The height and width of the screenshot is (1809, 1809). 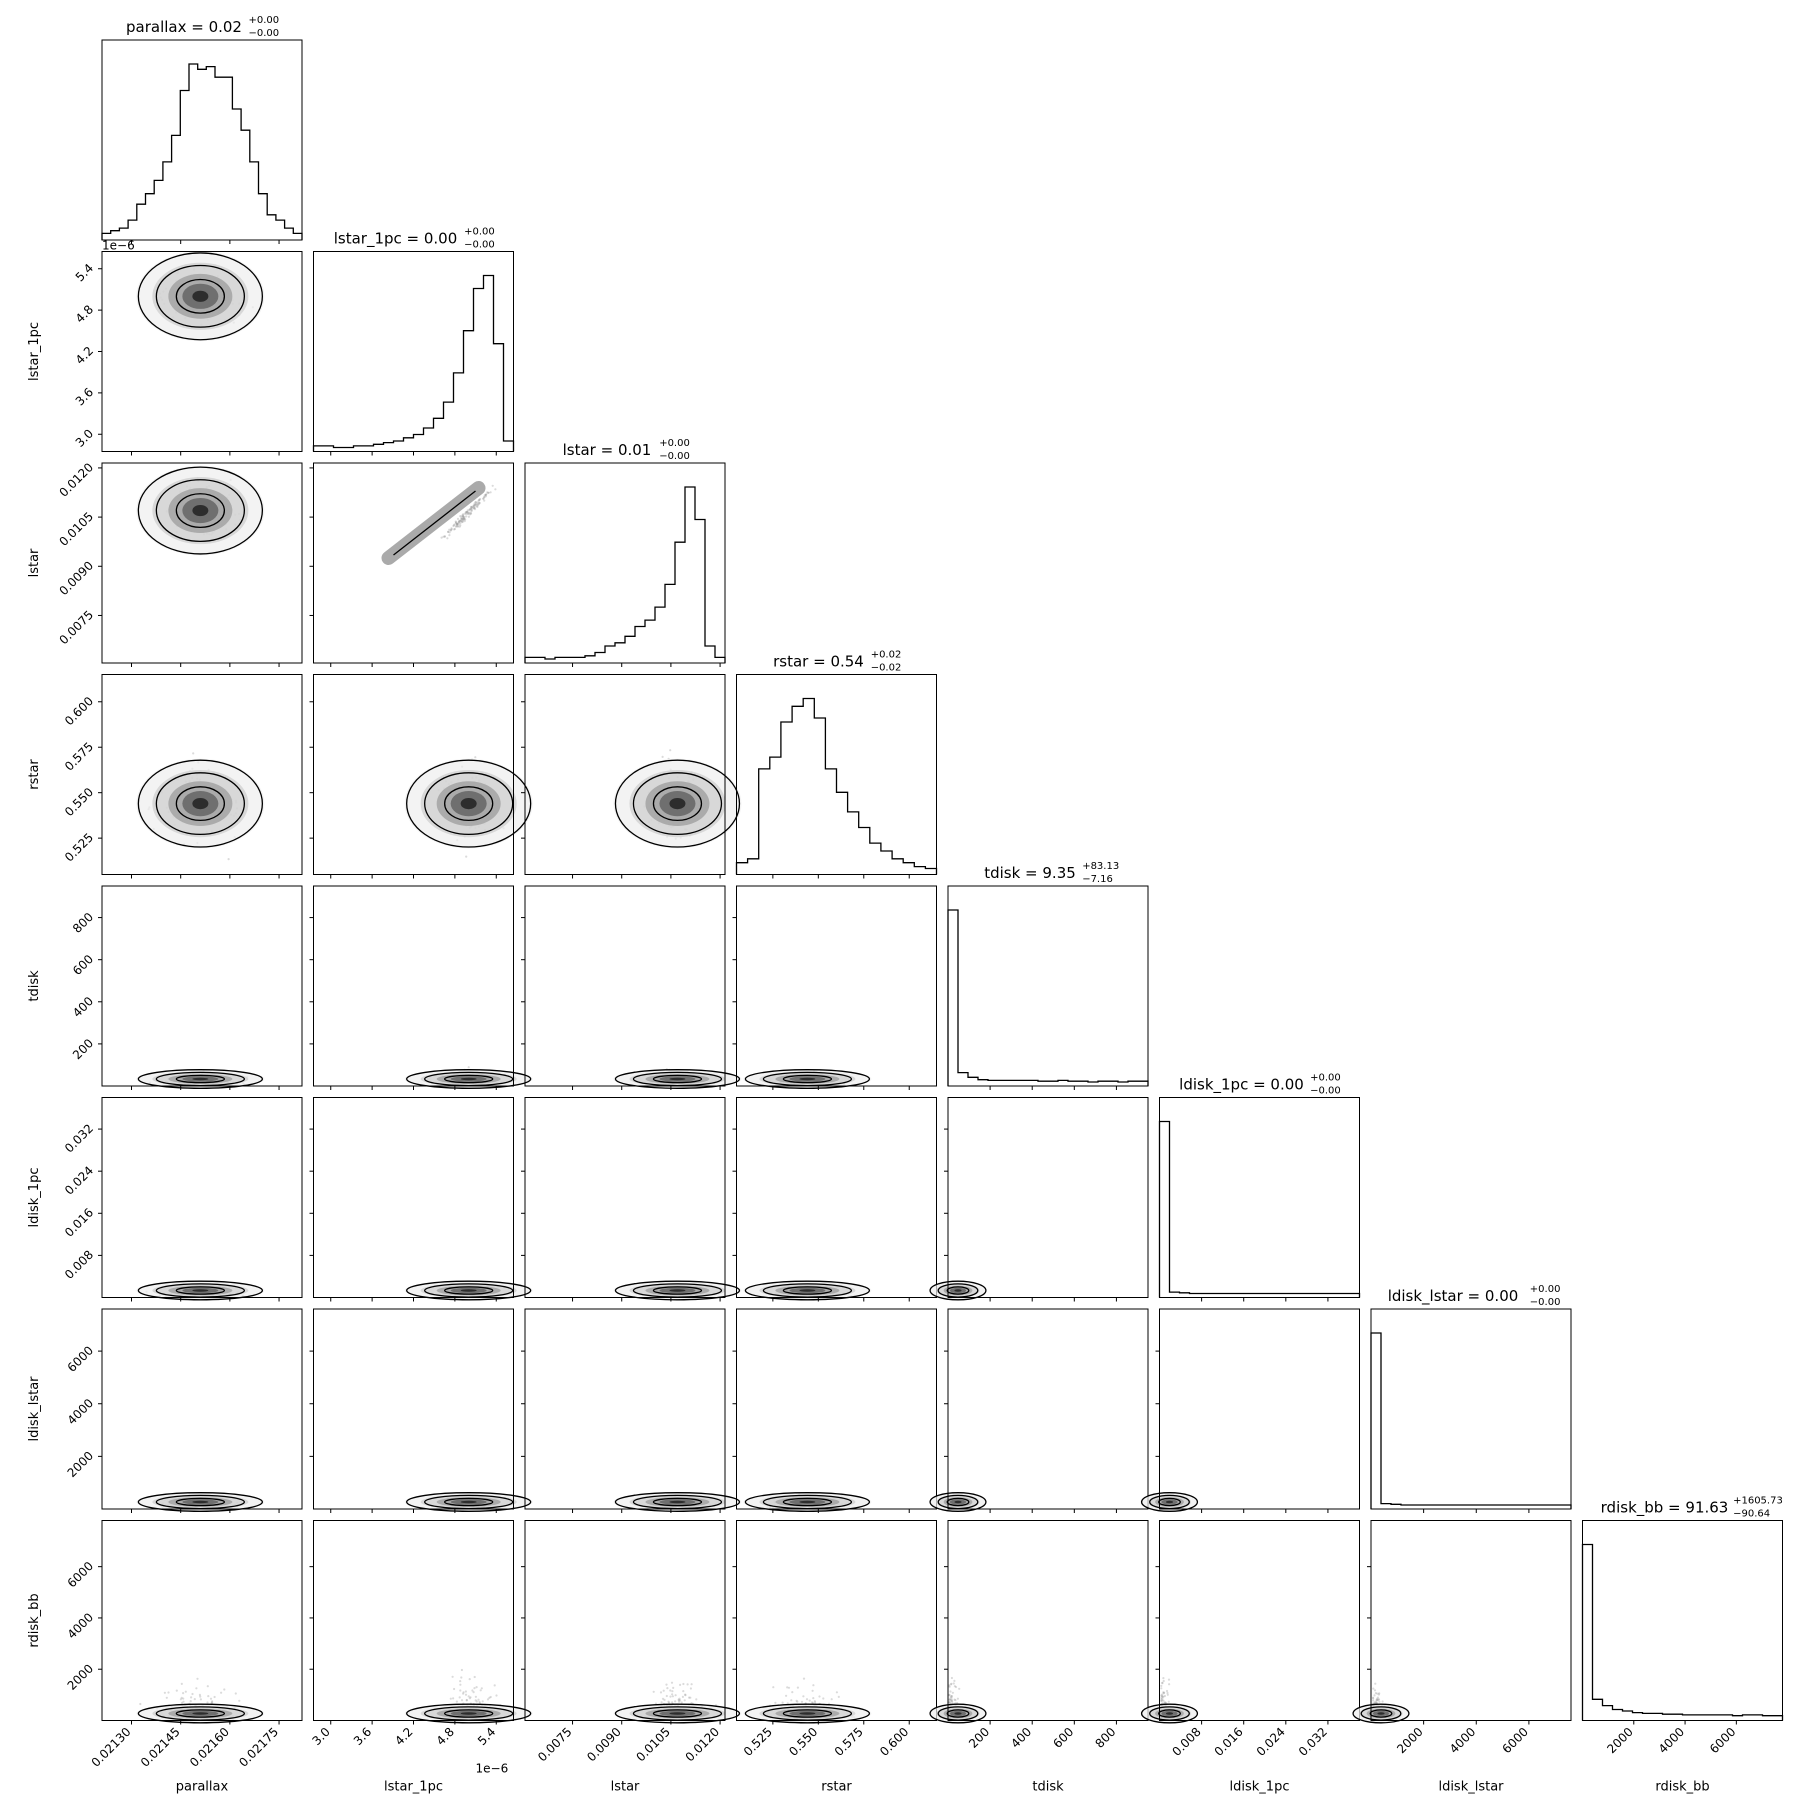 I want to click on panel-title-lstar_1pc: lstar_1pc = 0.00 +0.00 −0.00, so click(x=414, y=239).